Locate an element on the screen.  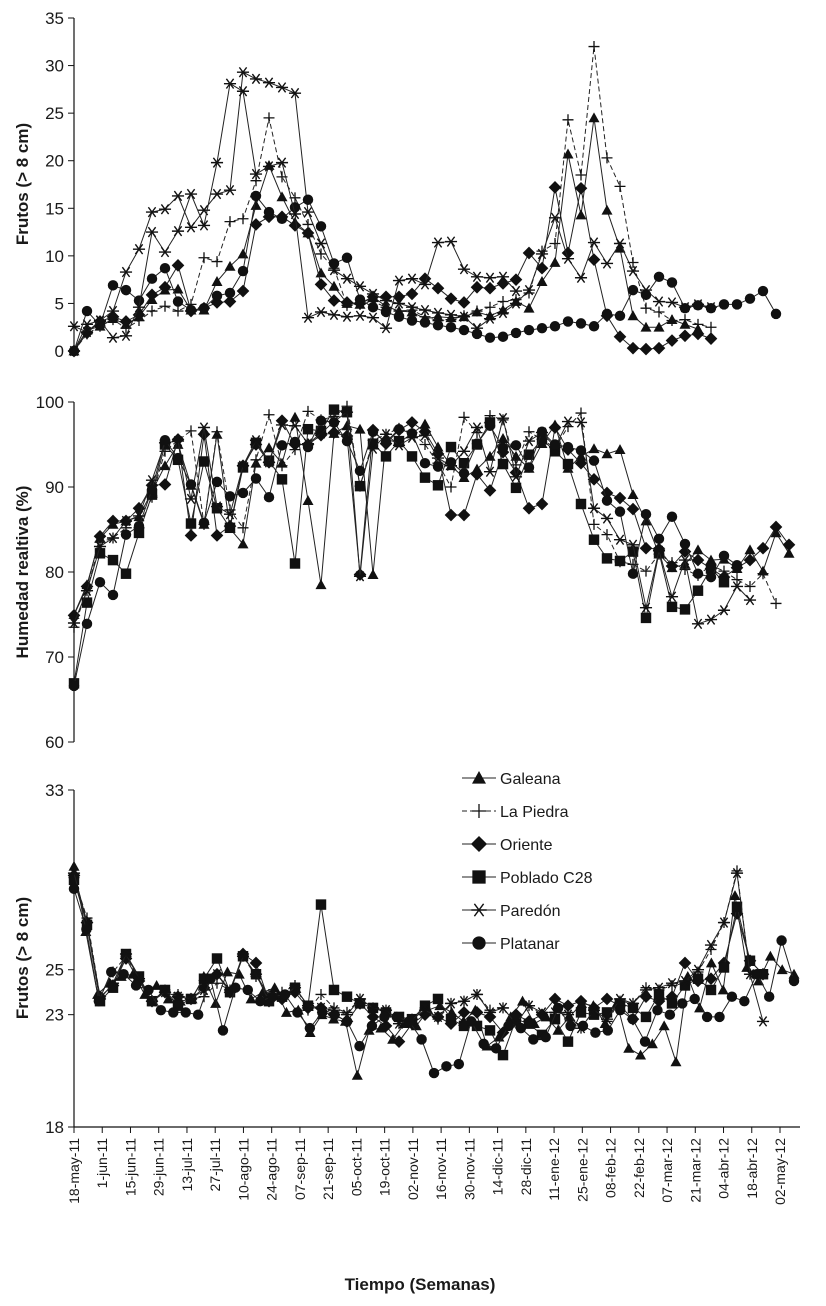
legend-label: Galeana is located at coordinates (530, 779).